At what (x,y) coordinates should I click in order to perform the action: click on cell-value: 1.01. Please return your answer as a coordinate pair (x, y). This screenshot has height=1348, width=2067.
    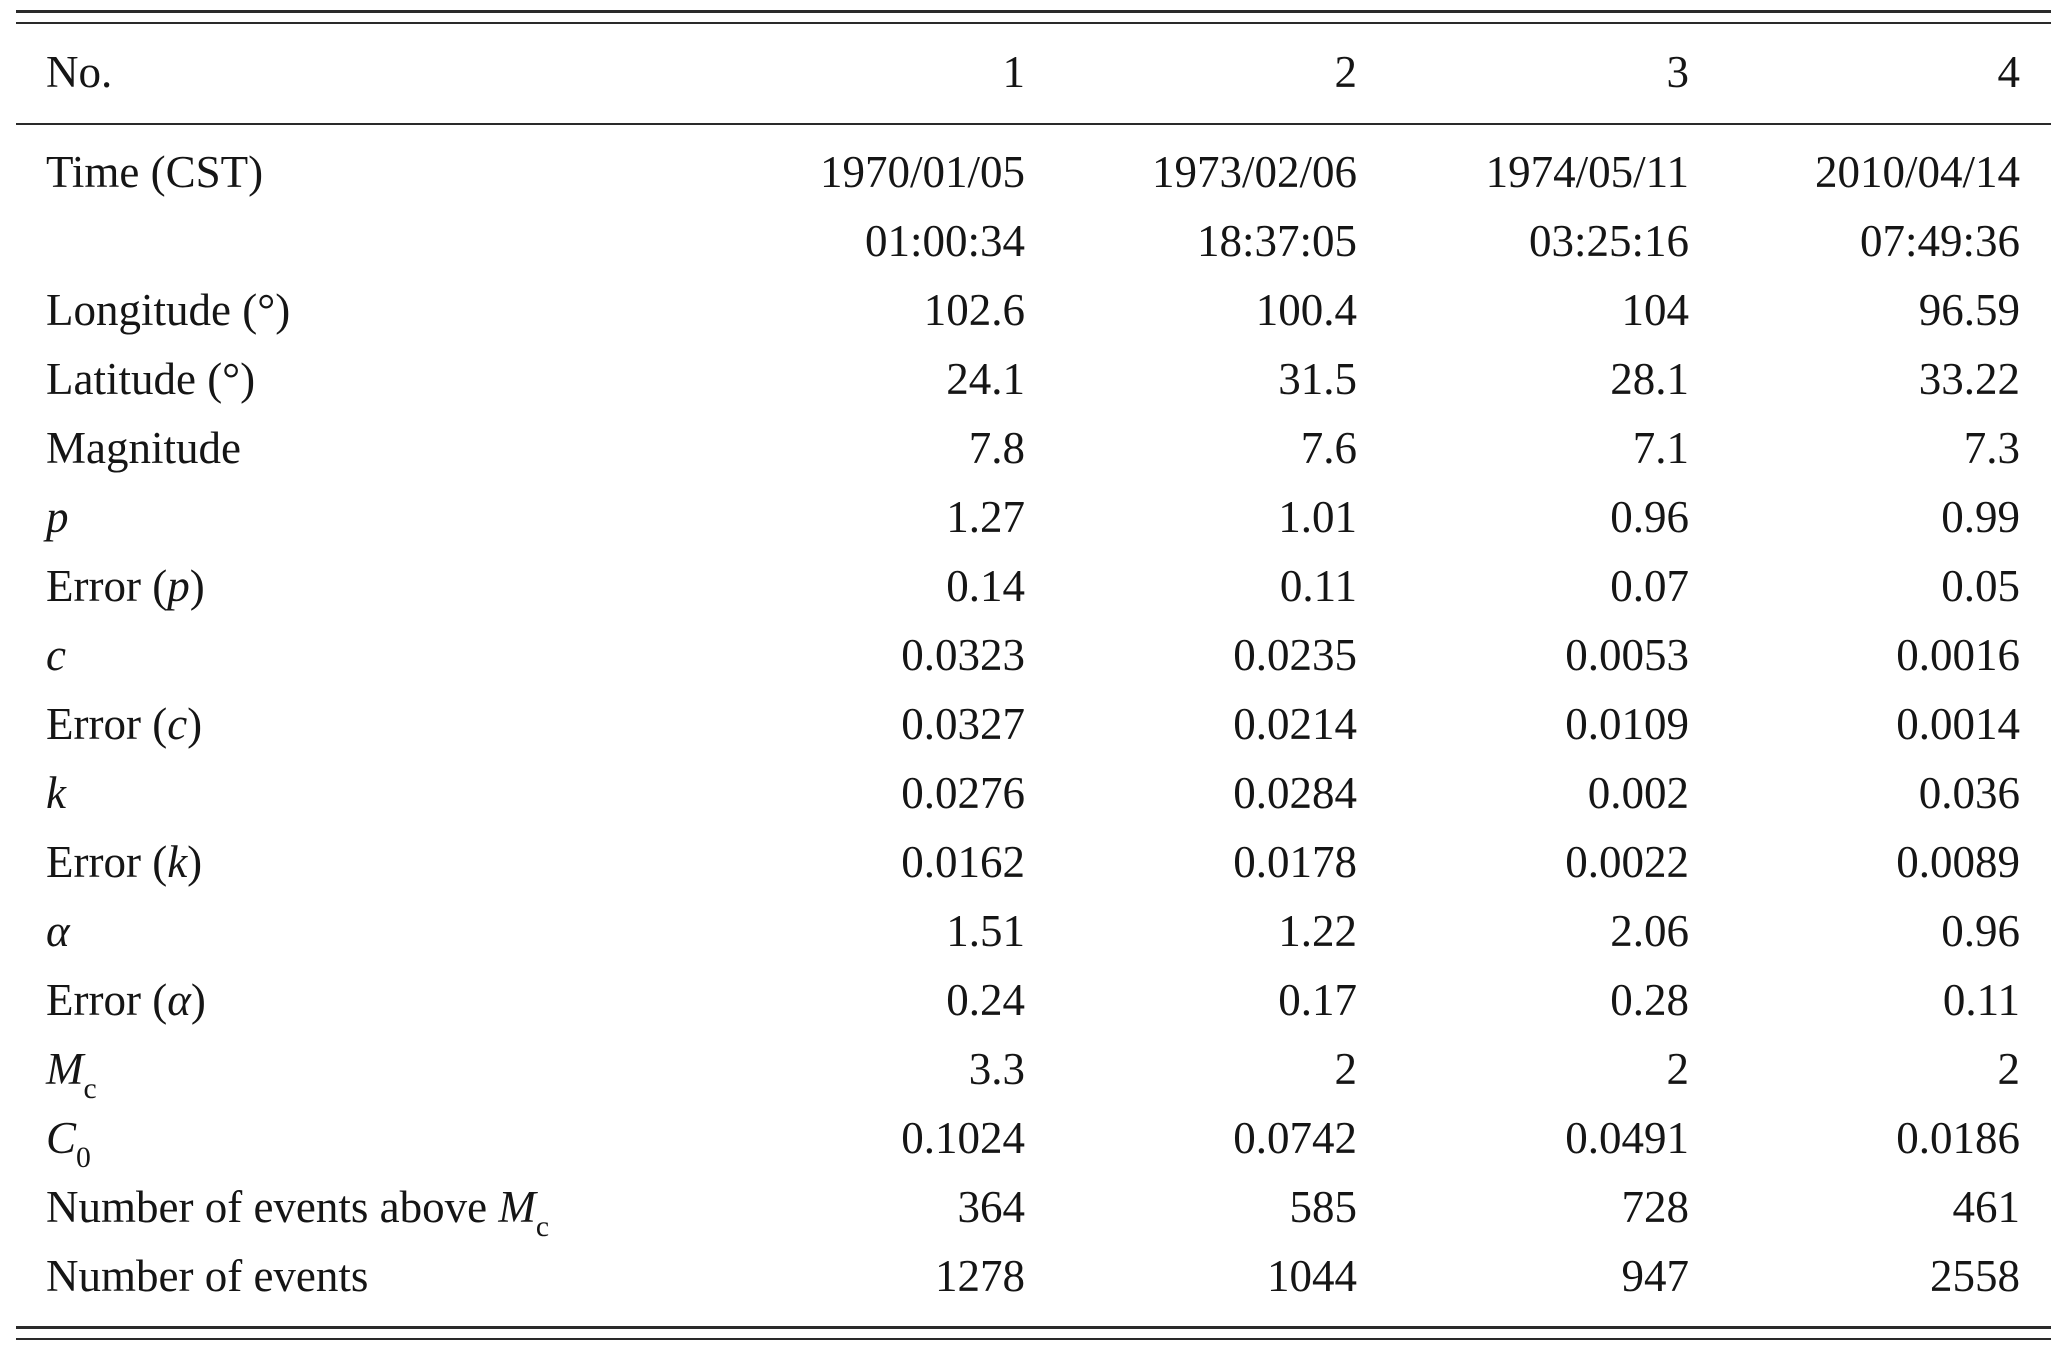
    Looking at the image, I should click on (1317, 517).